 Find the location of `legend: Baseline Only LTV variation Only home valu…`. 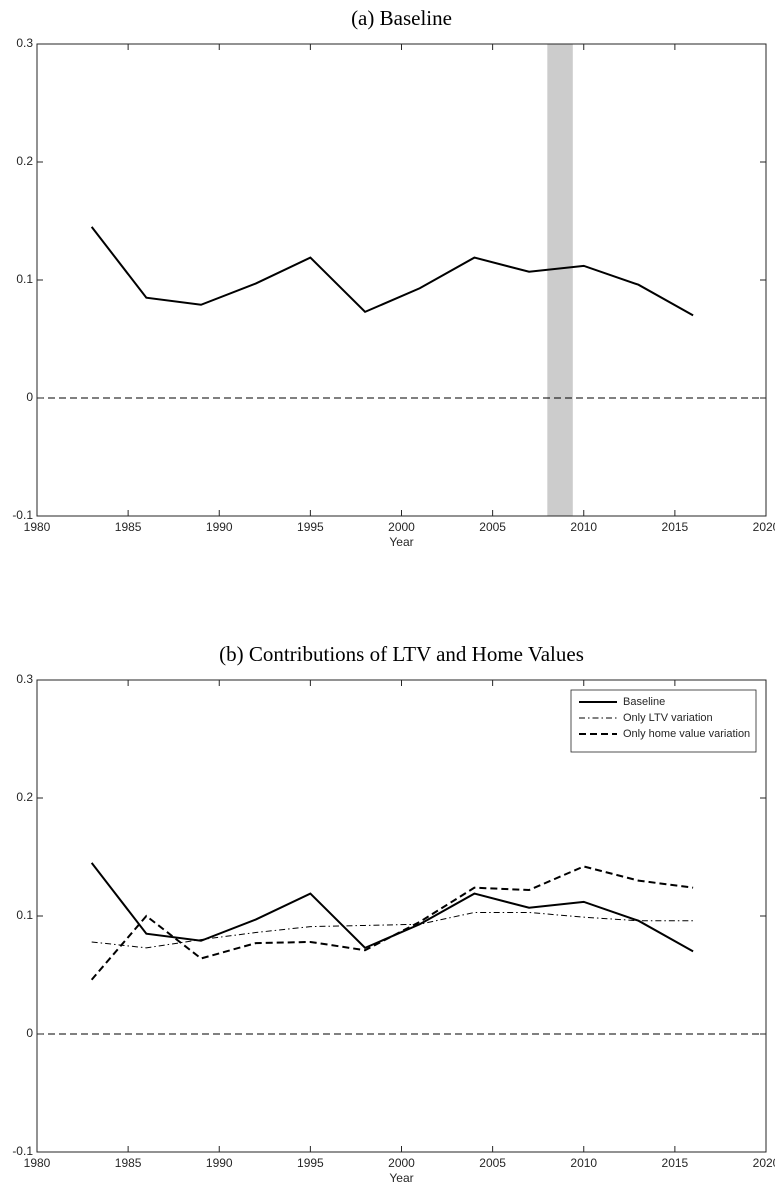

legend: Baseline Only LTV variation Only home valu… is located at coordinates (663, 721).